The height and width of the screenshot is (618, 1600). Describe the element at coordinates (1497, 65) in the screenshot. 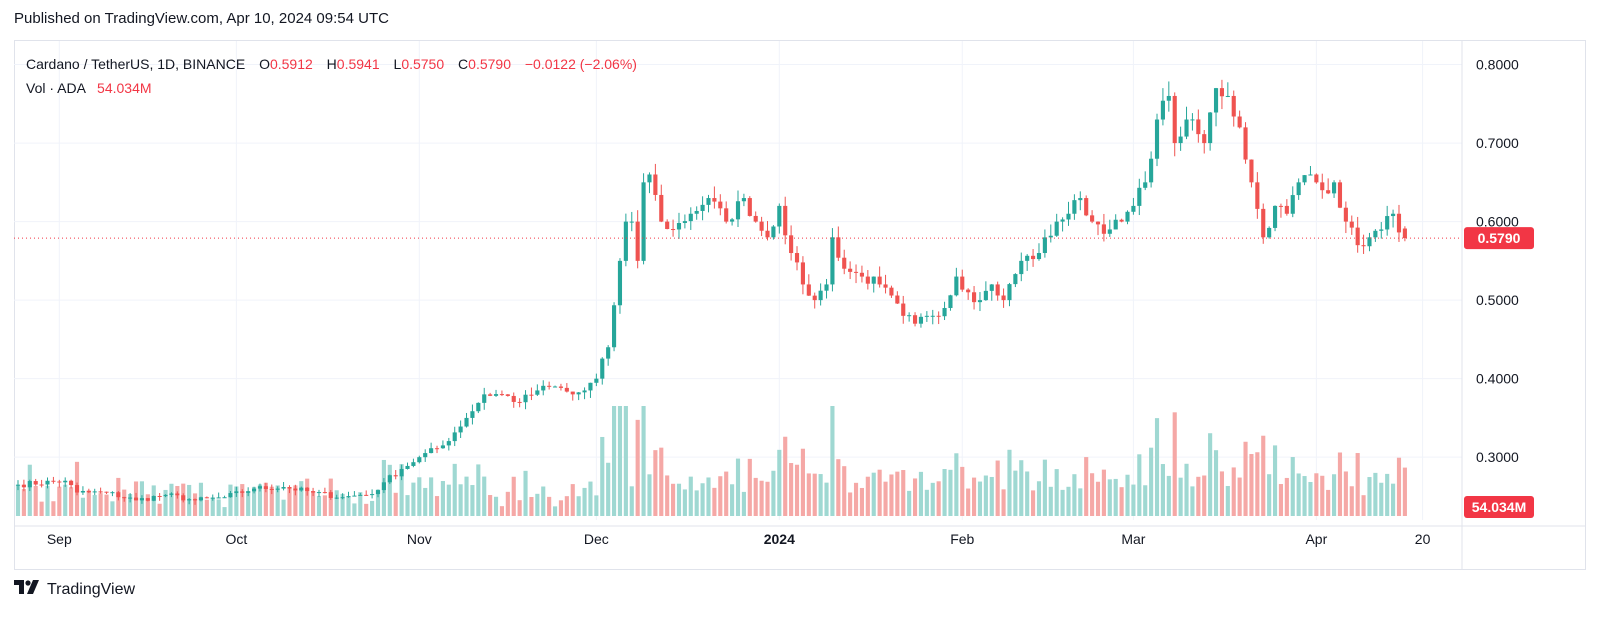

I see `y-tick-label: 0.8000` at that location.